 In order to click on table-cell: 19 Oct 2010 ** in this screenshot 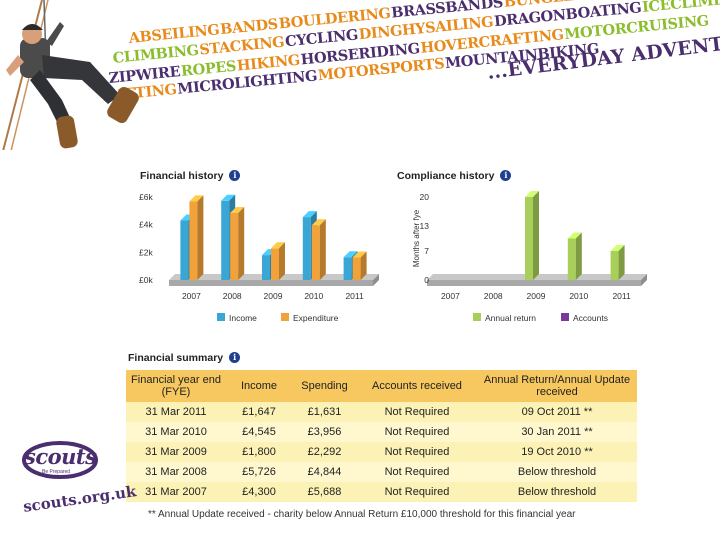, I will do `click(557, 452)`.